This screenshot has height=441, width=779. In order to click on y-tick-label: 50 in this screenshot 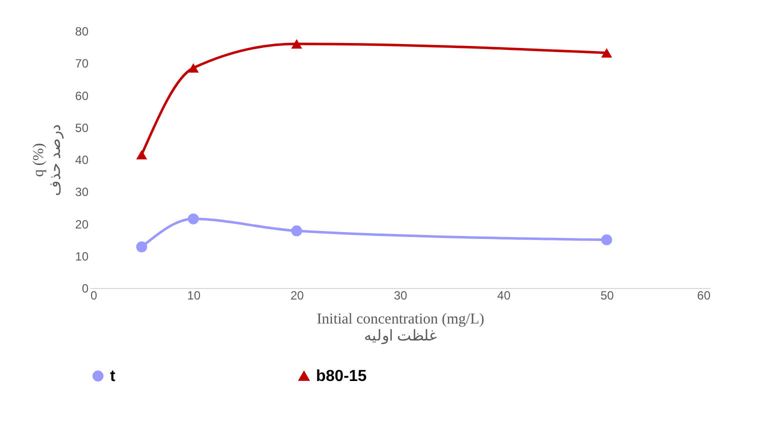, I will do `click(82, 127)`.